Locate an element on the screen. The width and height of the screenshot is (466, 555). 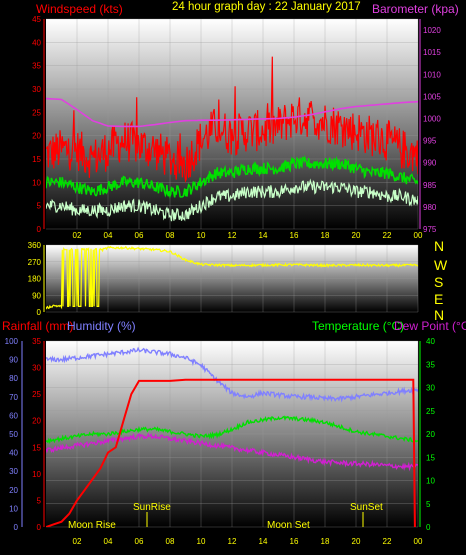
rain-tick: 30 is located at coordinates (36, 368).